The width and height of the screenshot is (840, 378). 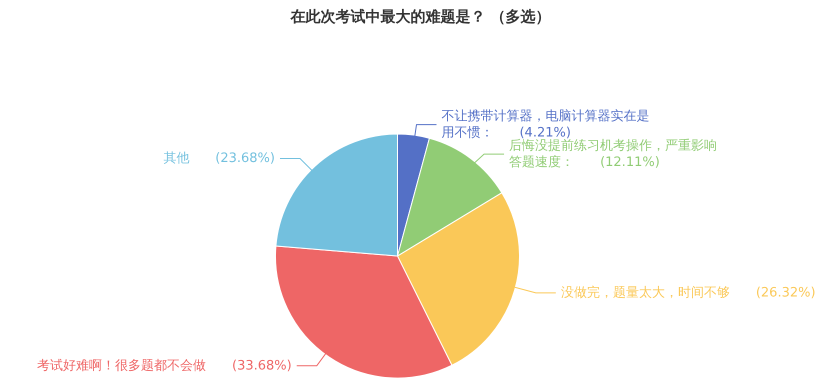 I want to click on chart-title: 在此次考试中最大的难题是？ （多选）, so click(x=420, y=17).